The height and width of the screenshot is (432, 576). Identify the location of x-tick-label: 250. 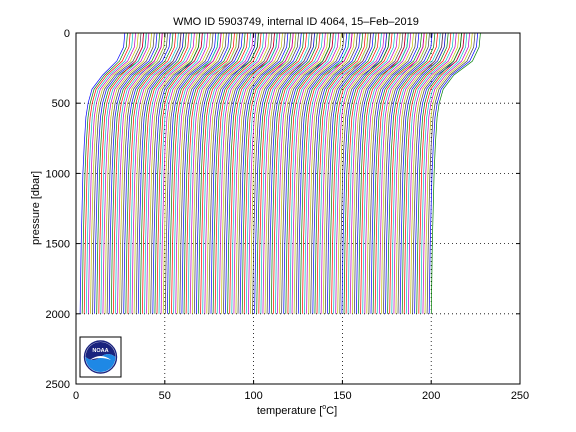
(520, 396).